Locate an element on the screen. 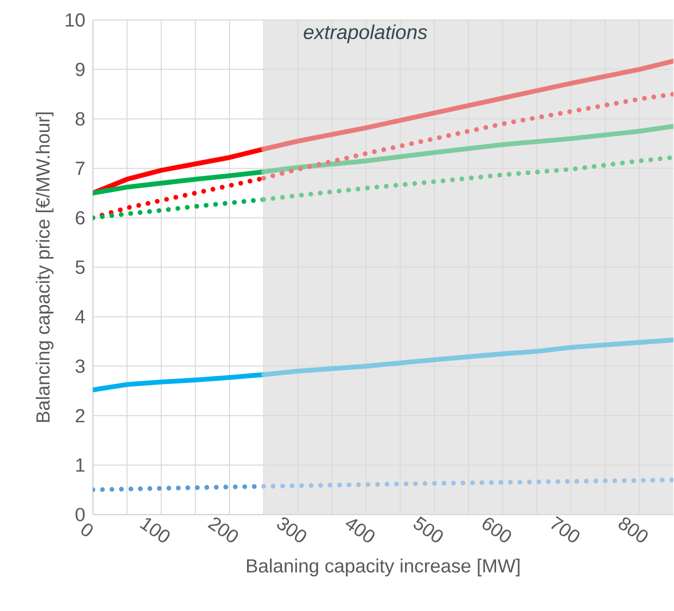  x-tick-label: 700 is located at coordinates (565, 529).